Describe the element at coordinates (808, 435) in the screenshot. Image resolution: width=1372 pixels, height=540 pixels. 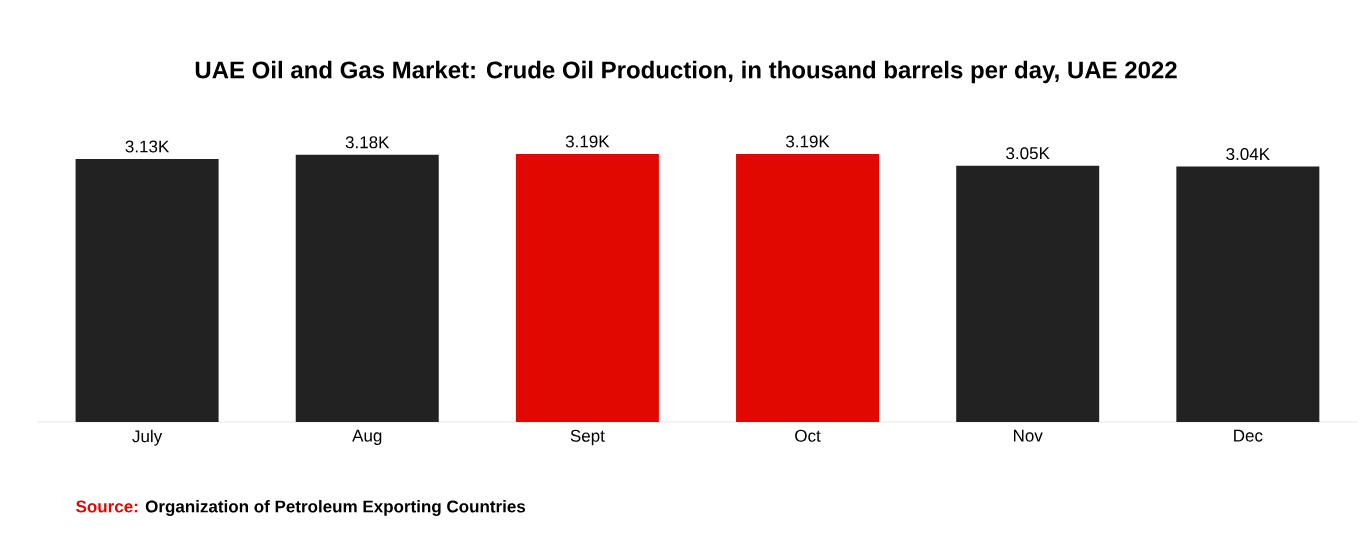
I see `x-tick-label: Oct` at that location.